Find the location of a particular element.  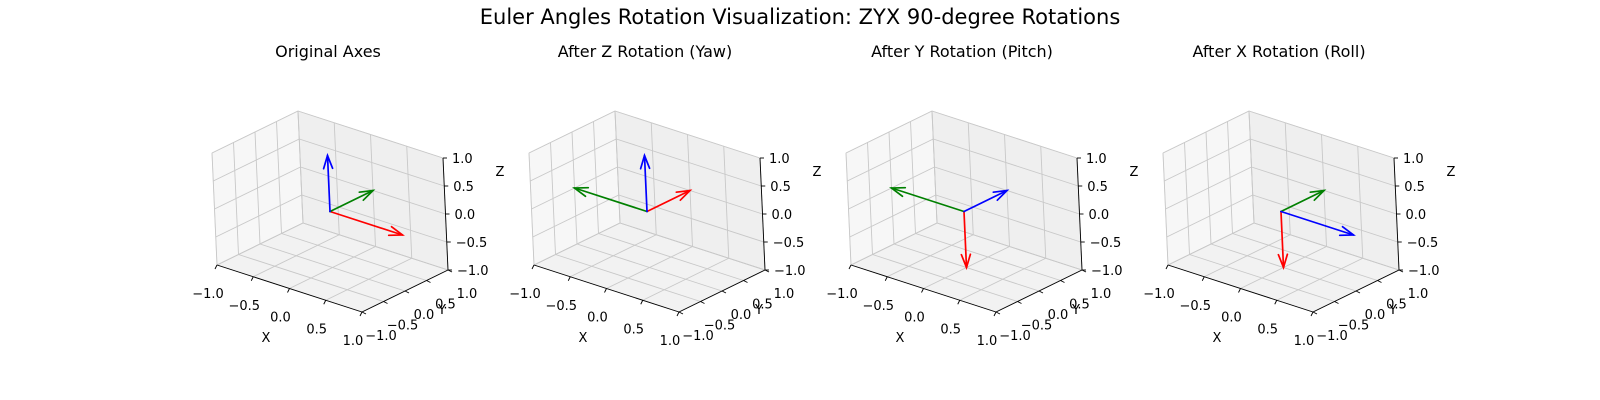

x-tick-label: −0.5 is located at coordinates (878, 306).